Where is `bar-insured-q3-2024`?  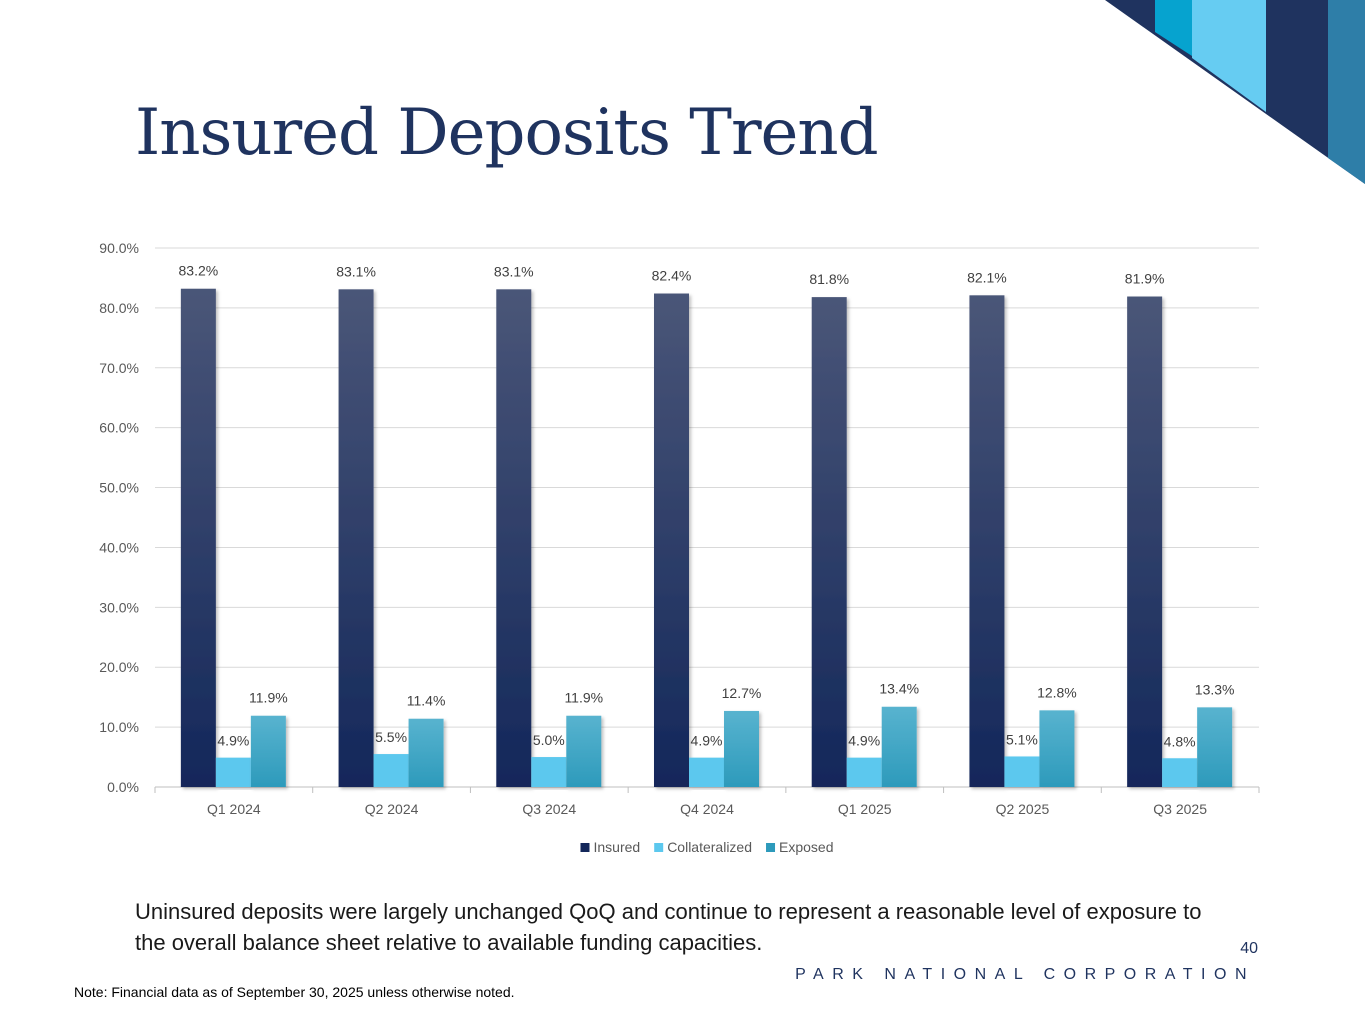 bar-insured-q3-2024 is located at coordinates (514, 538).